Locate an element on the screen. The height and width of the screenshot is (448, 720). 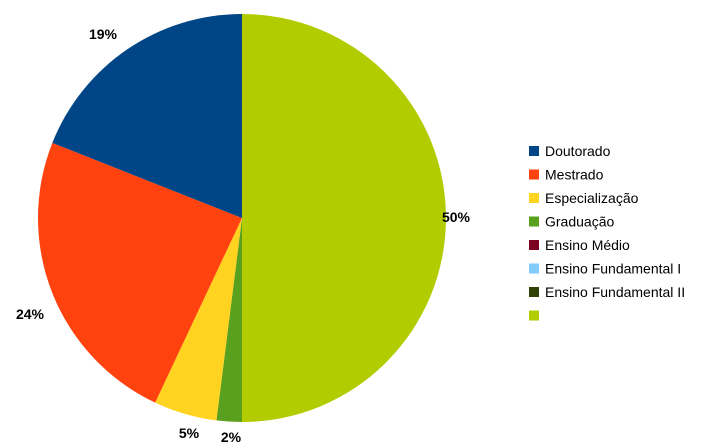
legend-item-especializacao: Especialização is located at coordinates (584, 198).